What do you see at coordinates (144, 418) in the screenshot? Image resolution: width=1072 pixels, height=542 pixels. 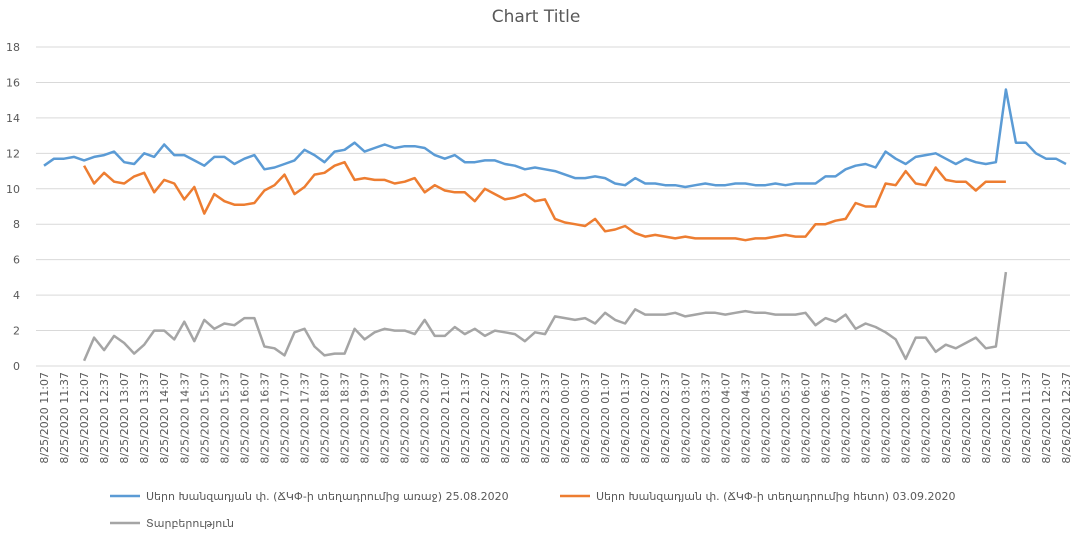 I see `x-tick-label: 8/25/2020 13:37` at bounding box center [144, 418].